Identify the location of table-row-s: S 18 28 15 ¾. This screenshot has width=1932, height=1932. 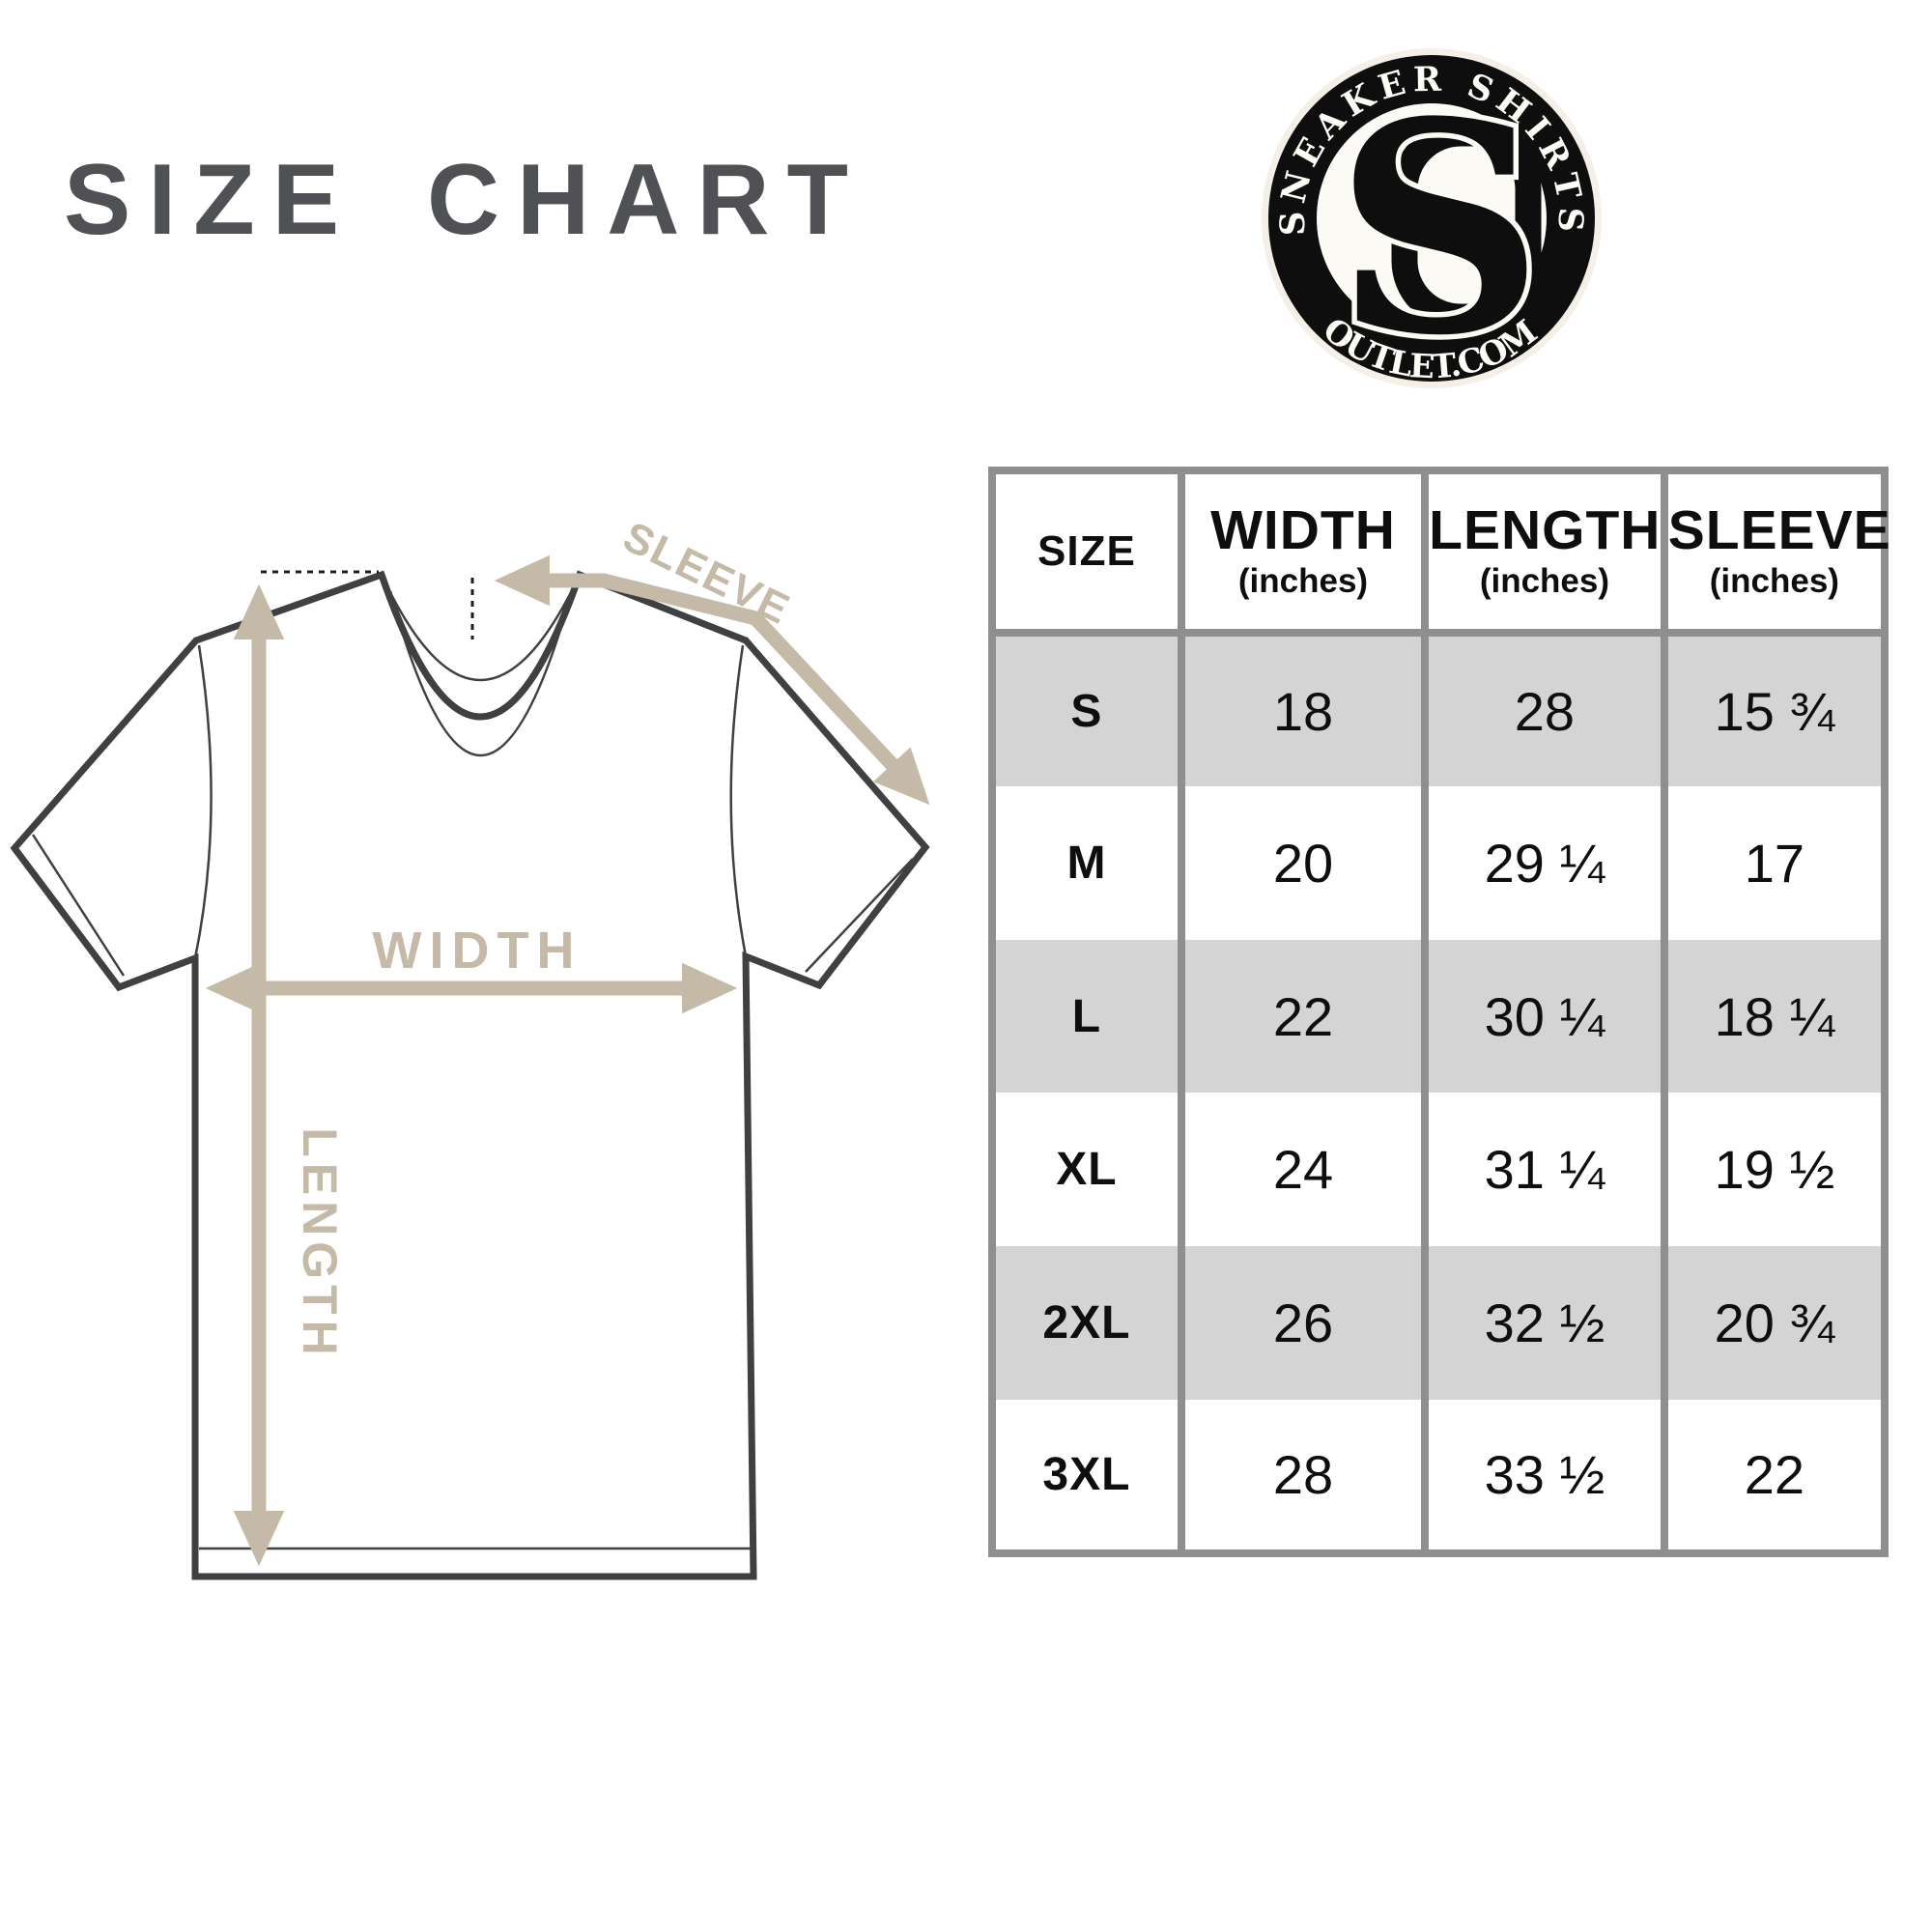
(1438, 709).